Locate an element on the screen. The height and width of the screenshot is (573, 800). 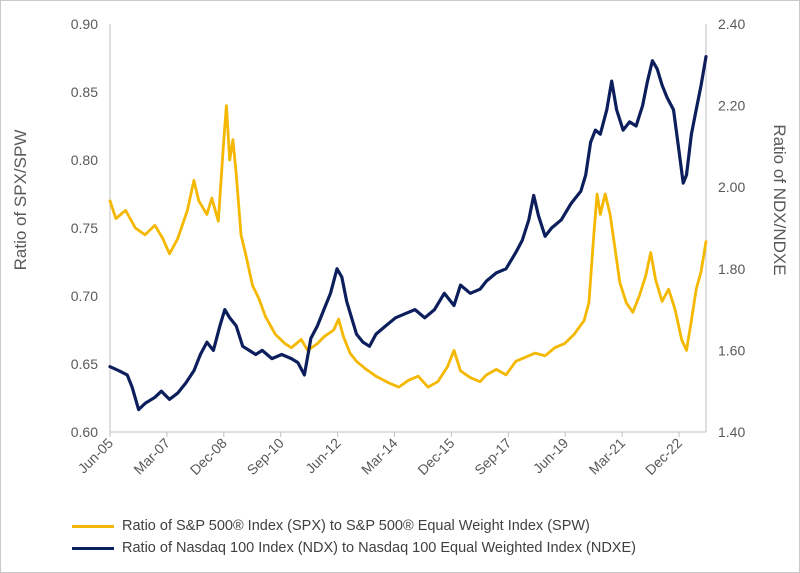
left-tick-label: 0.75 is located at coordinates (84, 228).